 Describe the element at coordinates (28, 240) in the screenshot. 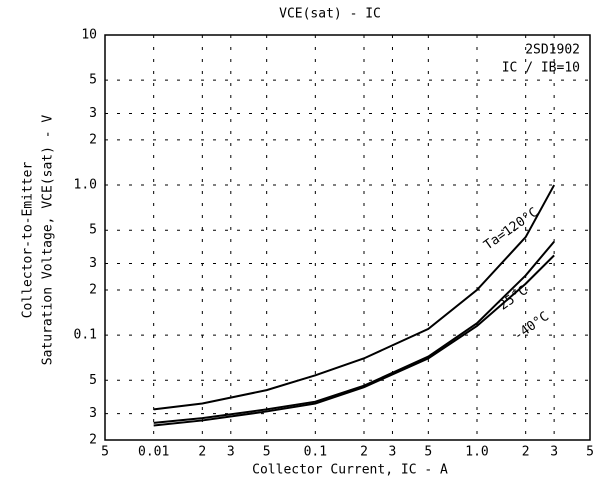

I see `y-axis-label: Collector-to-Emitter` at that location.